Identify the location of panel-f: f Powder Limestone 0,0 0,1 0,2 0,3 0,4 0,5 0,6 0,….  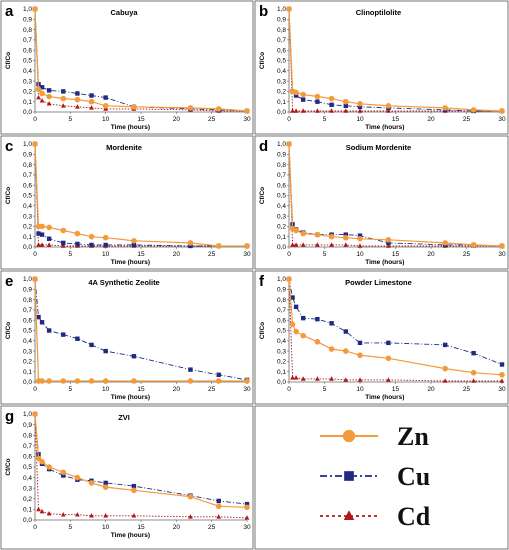
(381, 337).